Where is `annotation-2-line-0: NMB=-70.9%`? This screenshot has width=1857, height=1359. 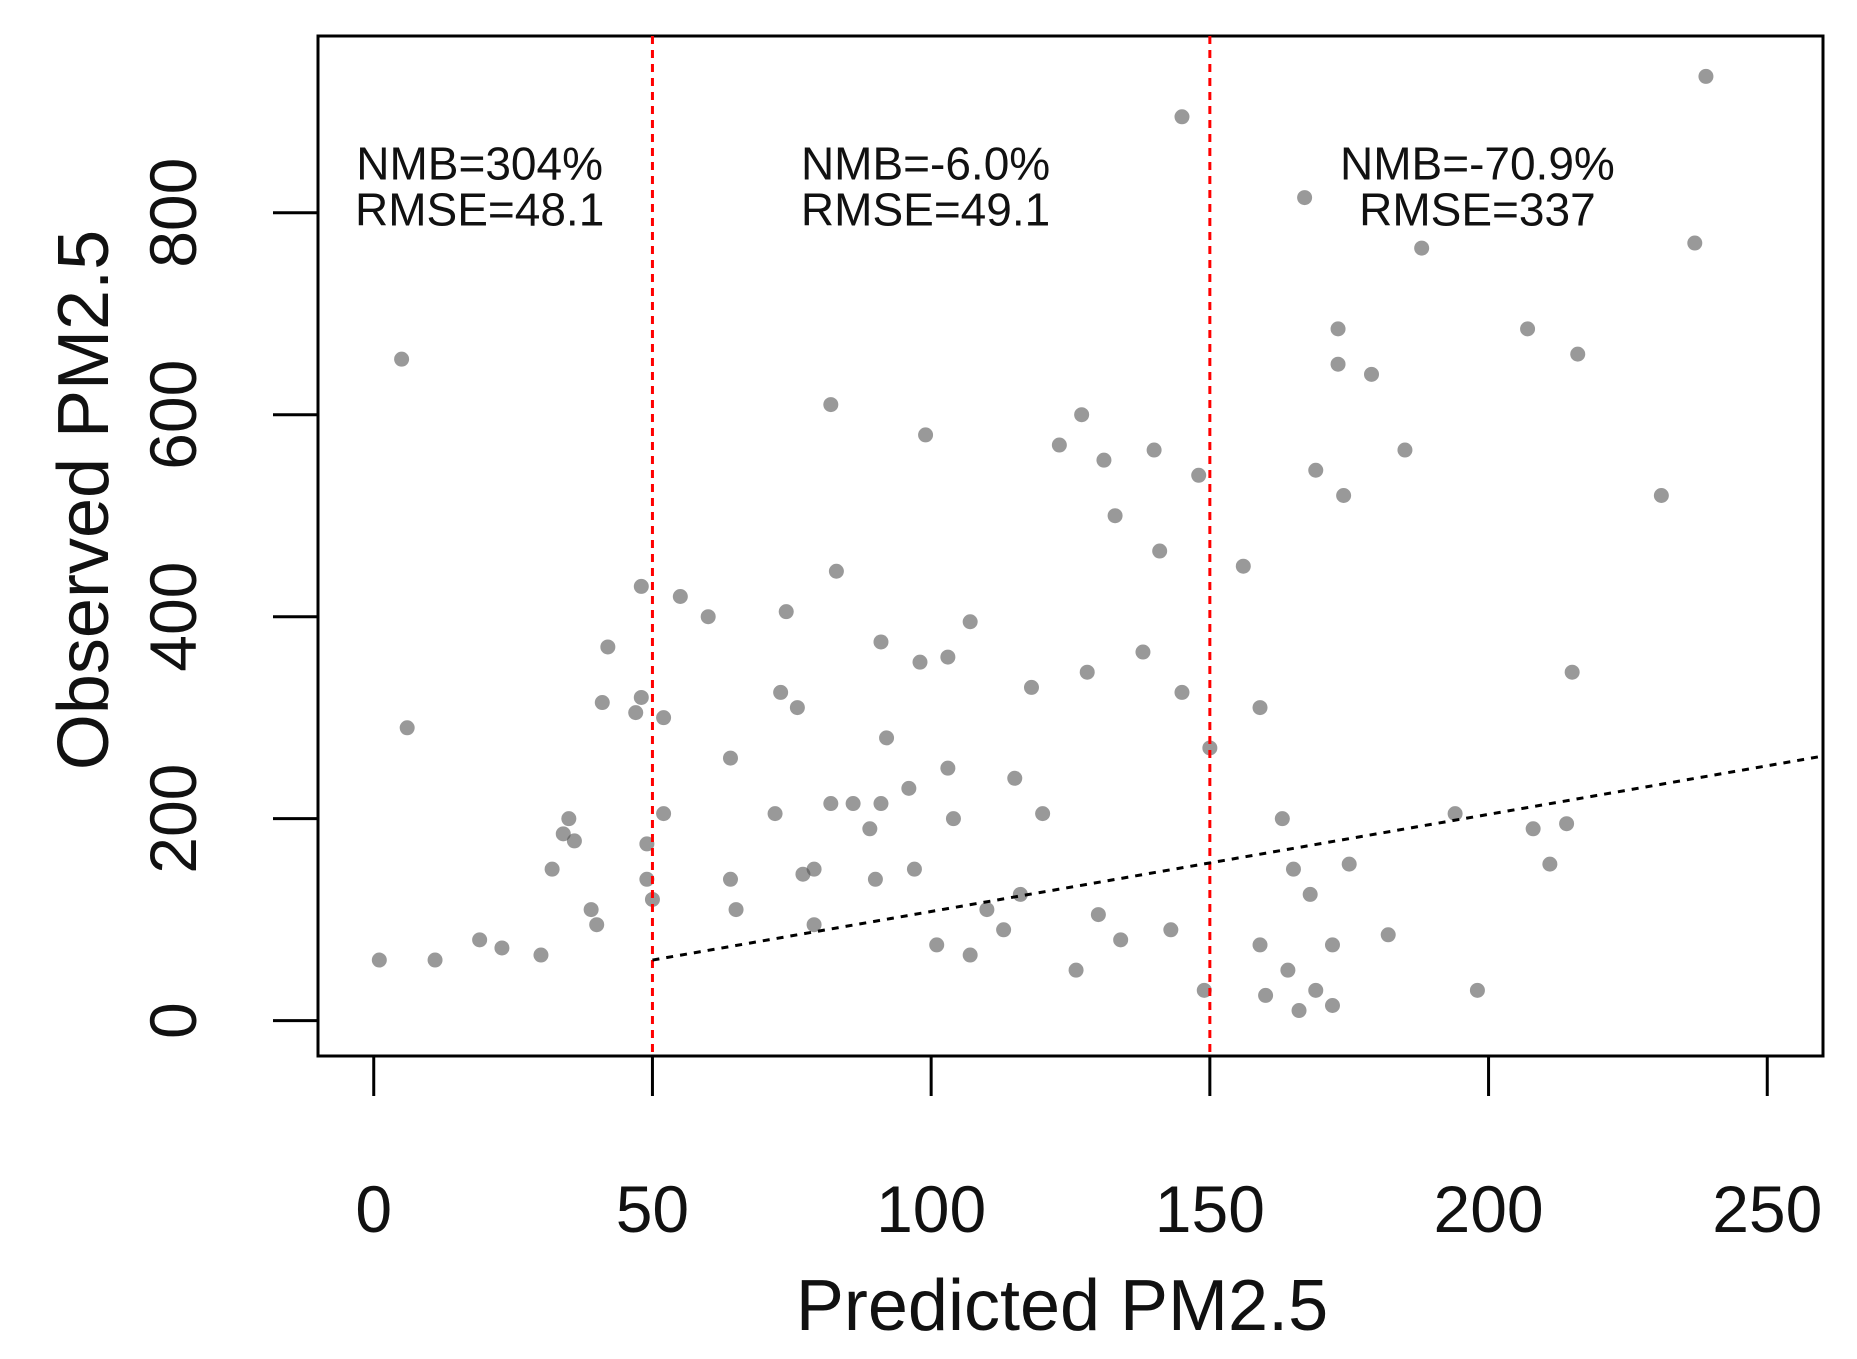 annotation-2-line-0: NMB=-70.9% is located at coordinates (1477, 163).